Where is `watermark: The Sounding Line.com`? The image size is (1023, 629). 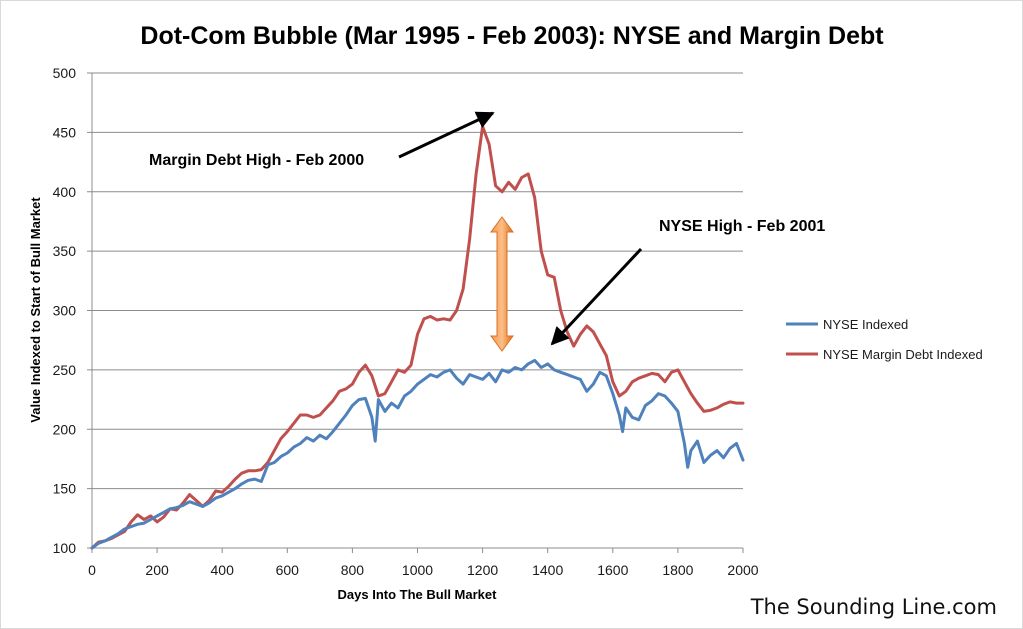 watermark: The Sounding Line.com is located at coordinates (873, 607).